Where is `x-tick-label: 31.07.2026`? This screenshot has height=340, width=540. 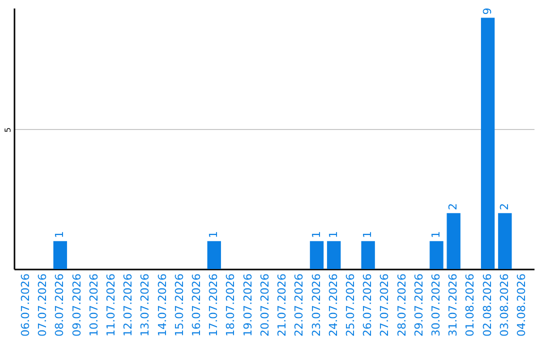
x-tick-label: 31.07.2026 is located at coordinates (453, 305).